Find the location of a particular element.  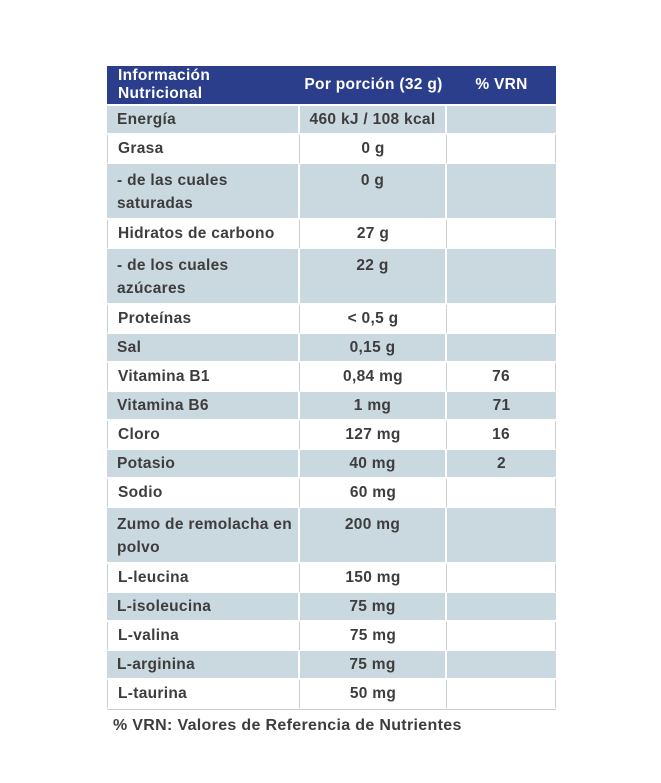

value-cell: 0,84 mg is located at coordinates (373, 377).